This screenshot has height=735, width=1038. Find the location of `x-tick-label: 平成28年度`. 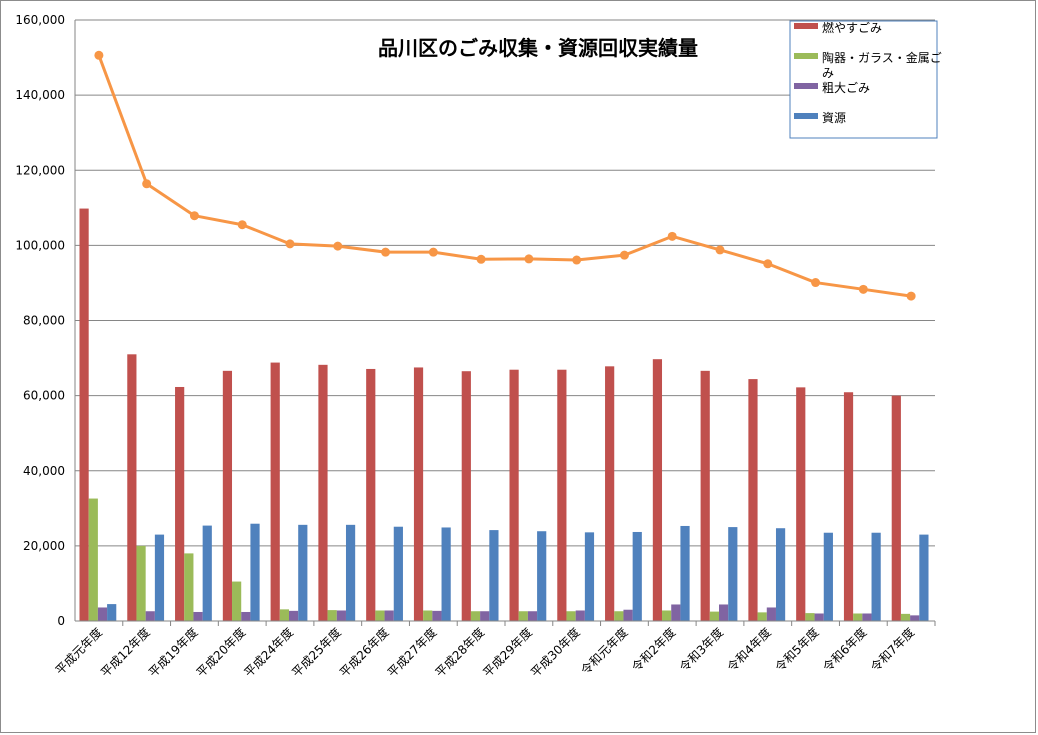

x-tick-label: 平成28年度 is located at coordinates (459, 652).